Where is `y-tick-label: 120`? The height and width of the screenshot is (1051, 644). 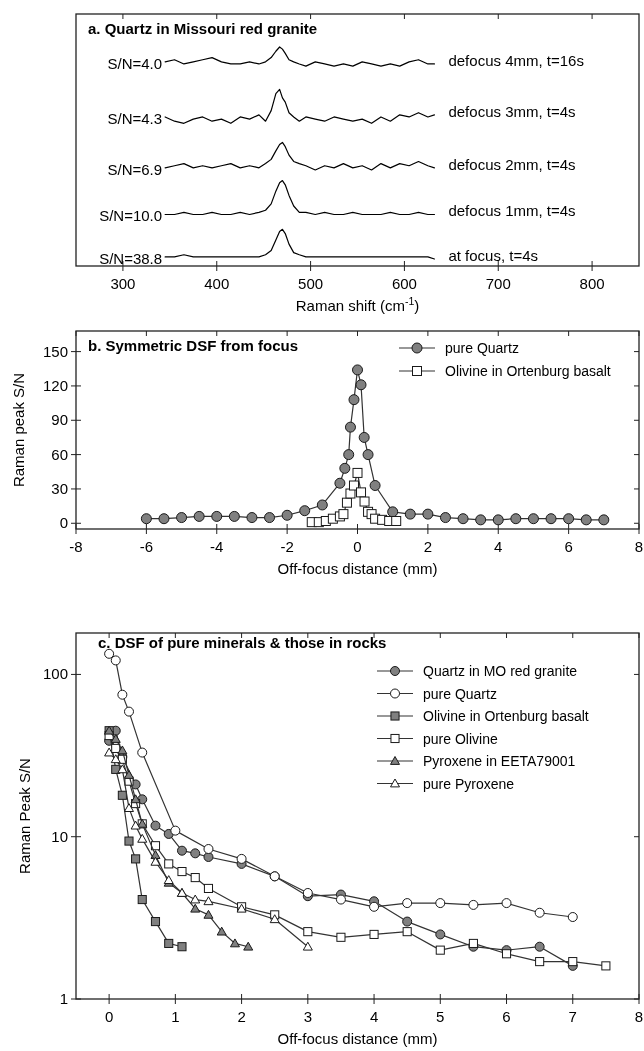 y-tick-label: 120 is located at coordinates (55, 385).